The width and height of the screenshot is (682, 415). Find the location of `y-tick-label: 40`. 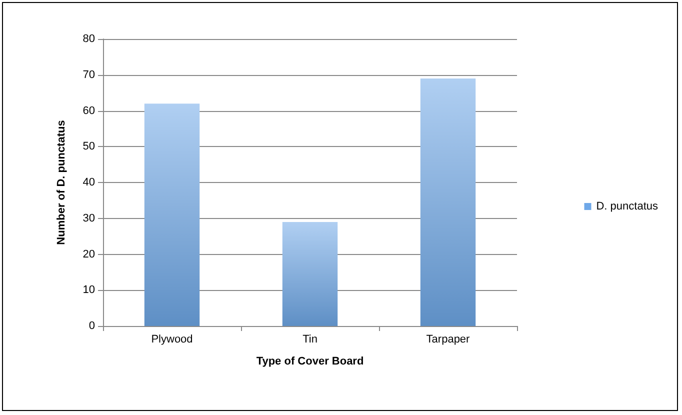

y-tick-label: 40 is located at coordinates (88, 182).